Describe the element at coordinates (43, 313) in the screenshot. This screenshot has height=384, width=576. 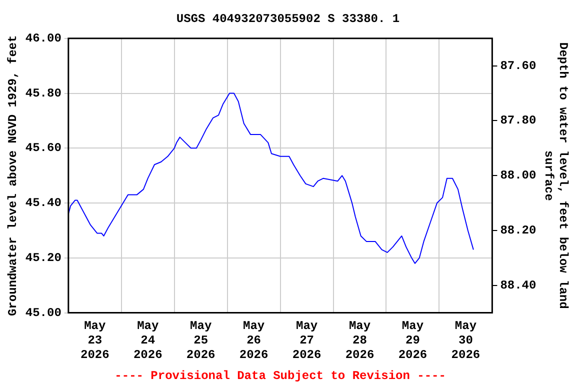
I see `y-tick-label: 45.00` at that location.